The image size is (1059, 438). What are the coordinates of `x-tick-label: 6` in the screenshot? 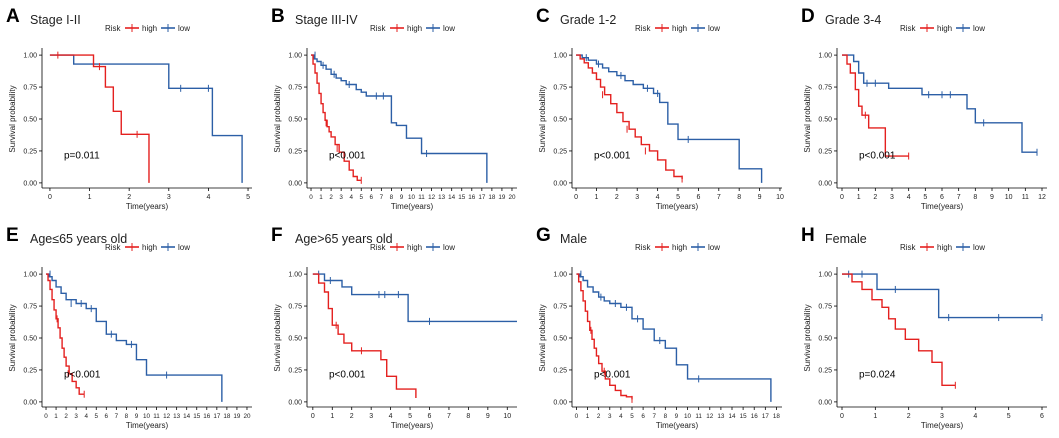 It's located at (698, 197).